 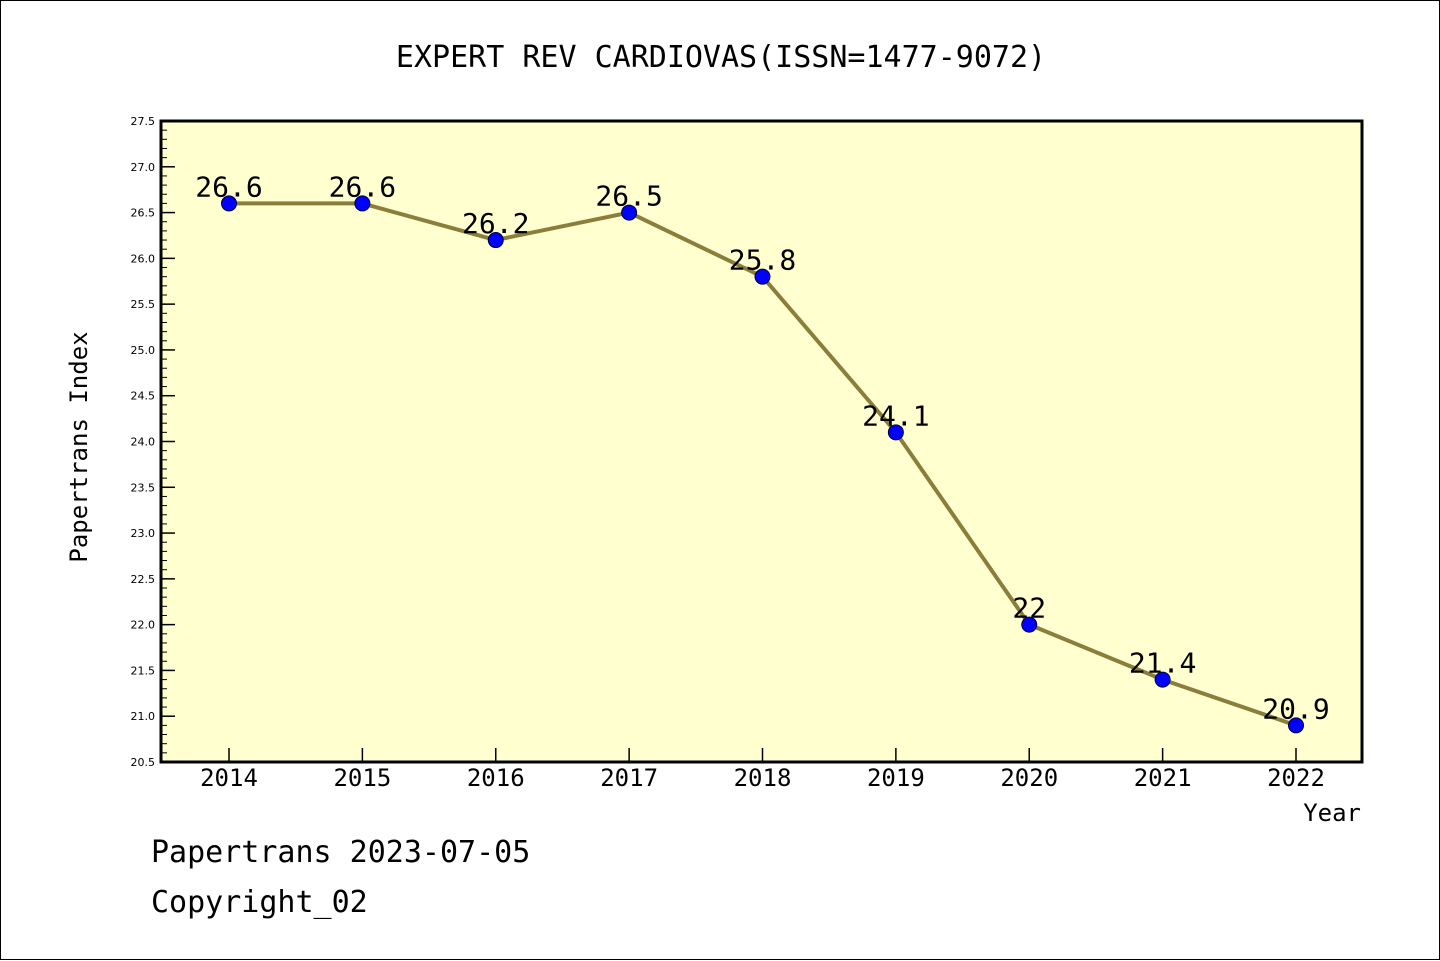 What do you see at coordinates (1029, 608) in the screenshot?
I see `data-label: 22` at bounding box center [1029, 608].